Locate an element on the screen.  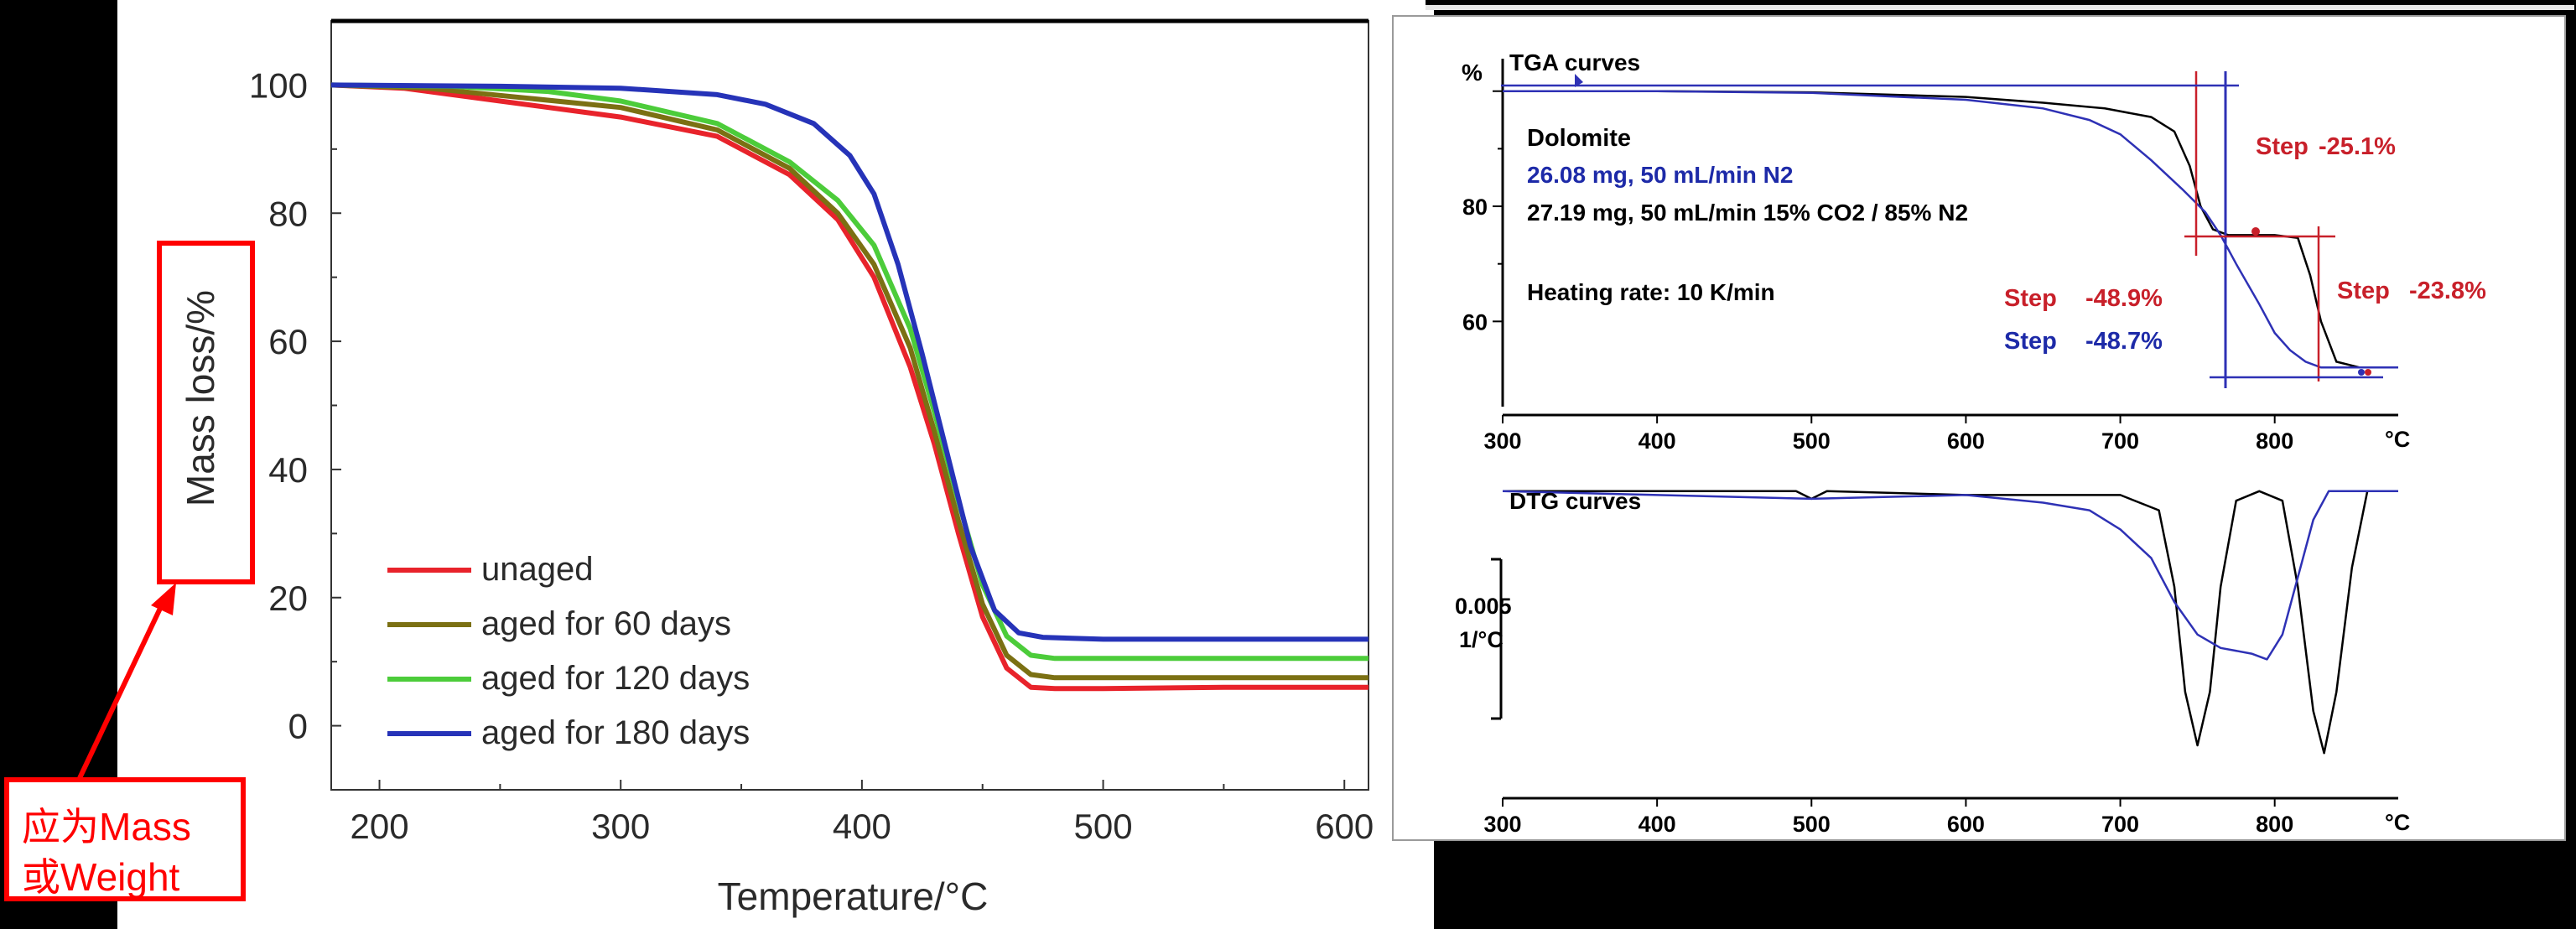
dtg-x-tick-label: 500 is located at coordinates (1812, 824).